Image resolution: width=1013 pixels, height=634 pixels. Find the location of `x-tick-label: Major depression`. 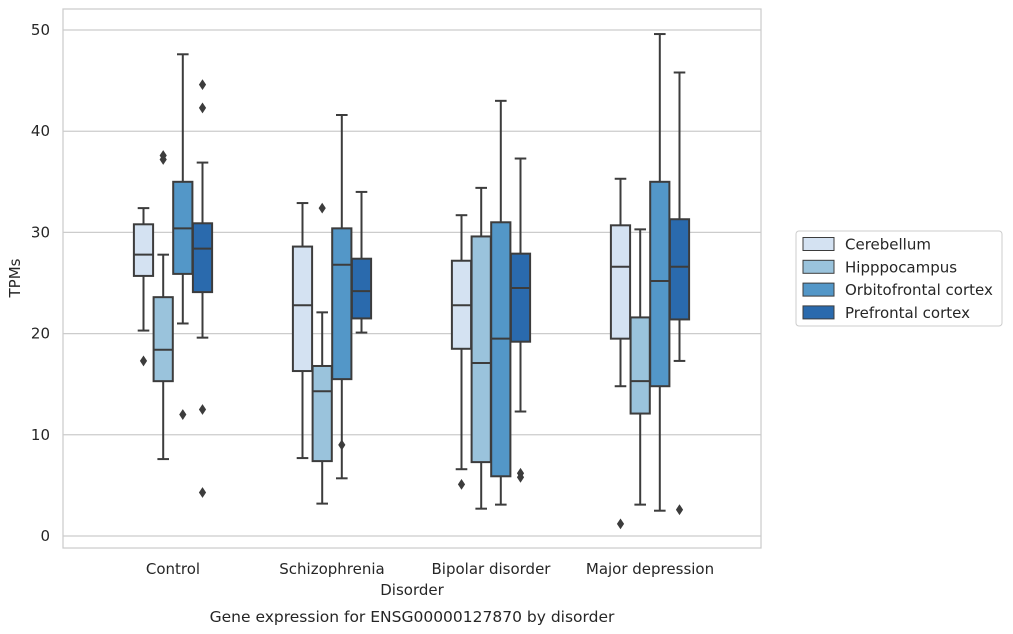

x-tick-label: Major depression is located at coordinates (650, 569).